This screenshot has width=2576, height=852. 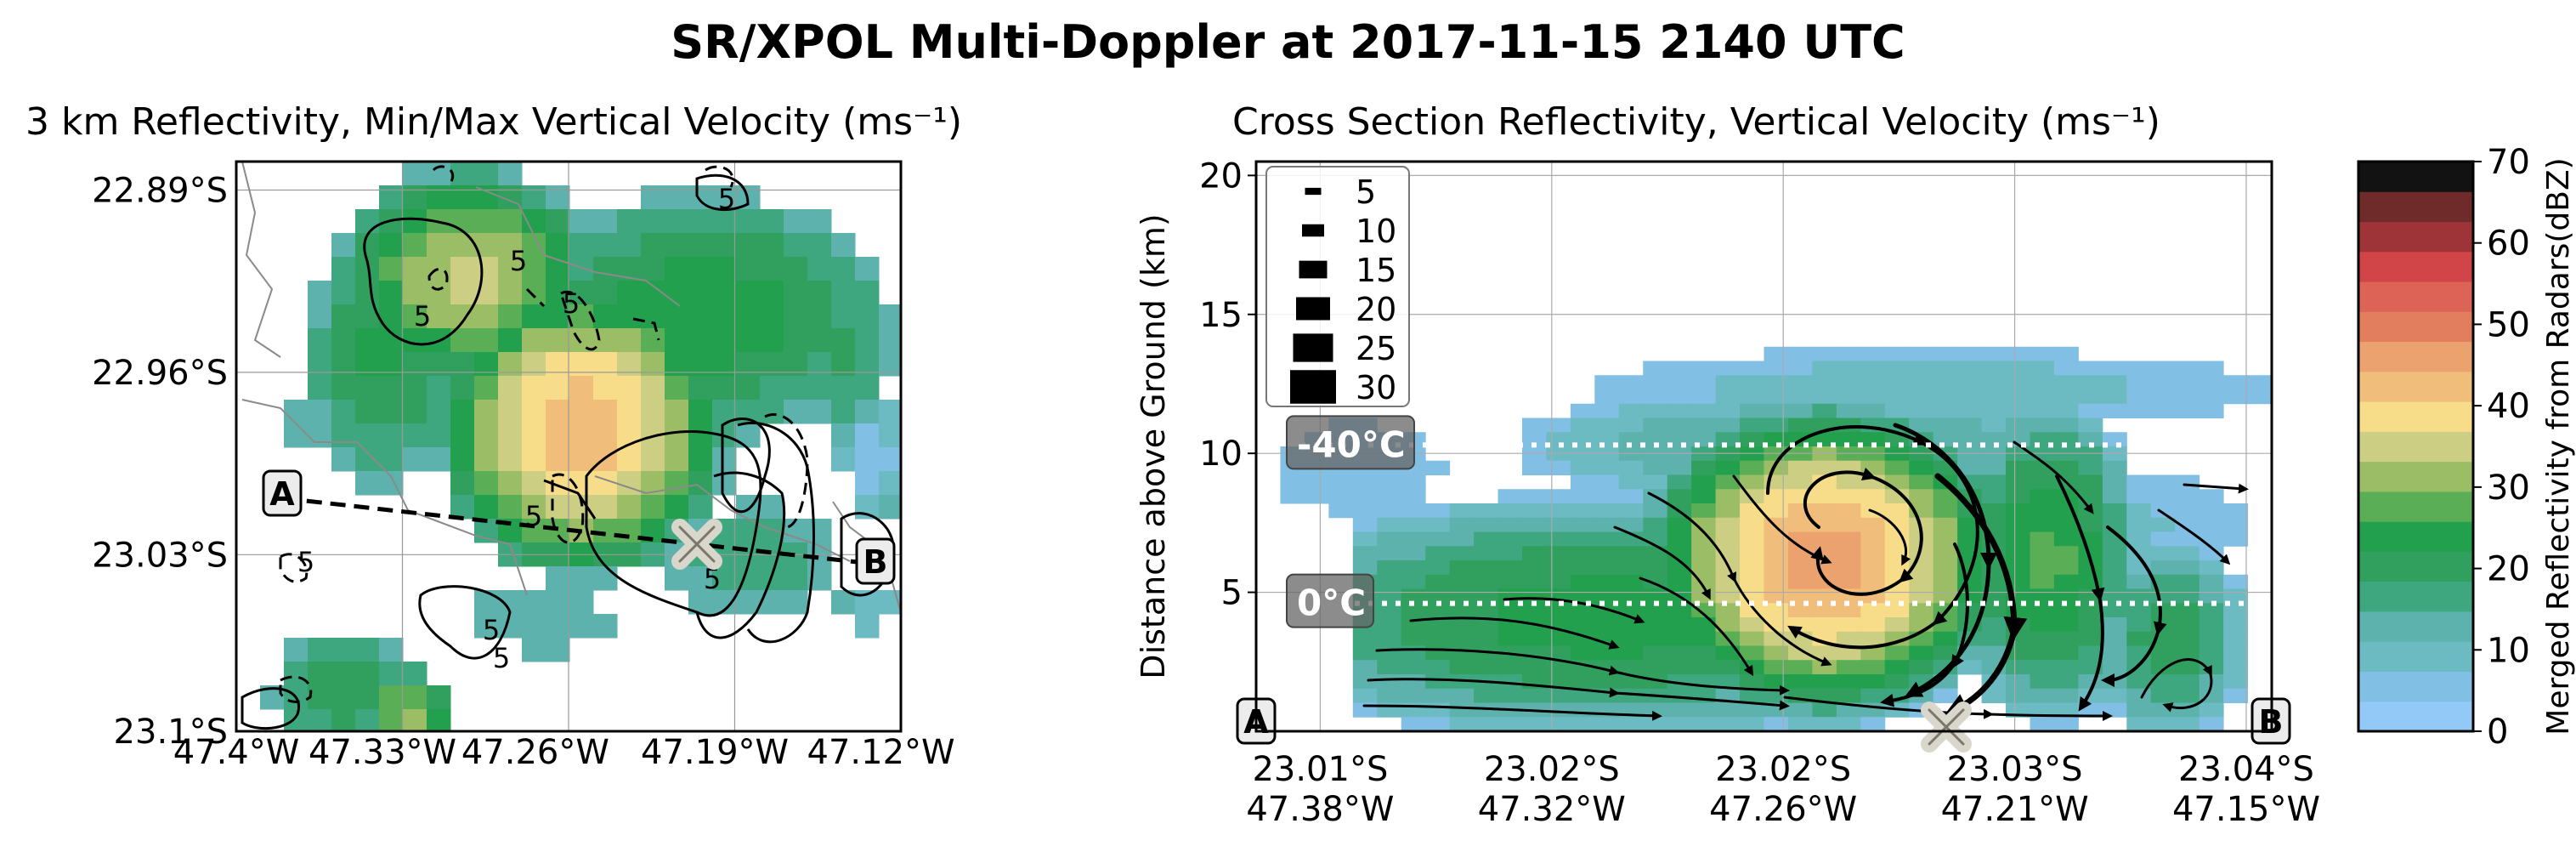 What do you see at coordinates (2508, 325) in the screenshot?
I see `colorbar-tick: 50` at bounding box center [2508, 325].